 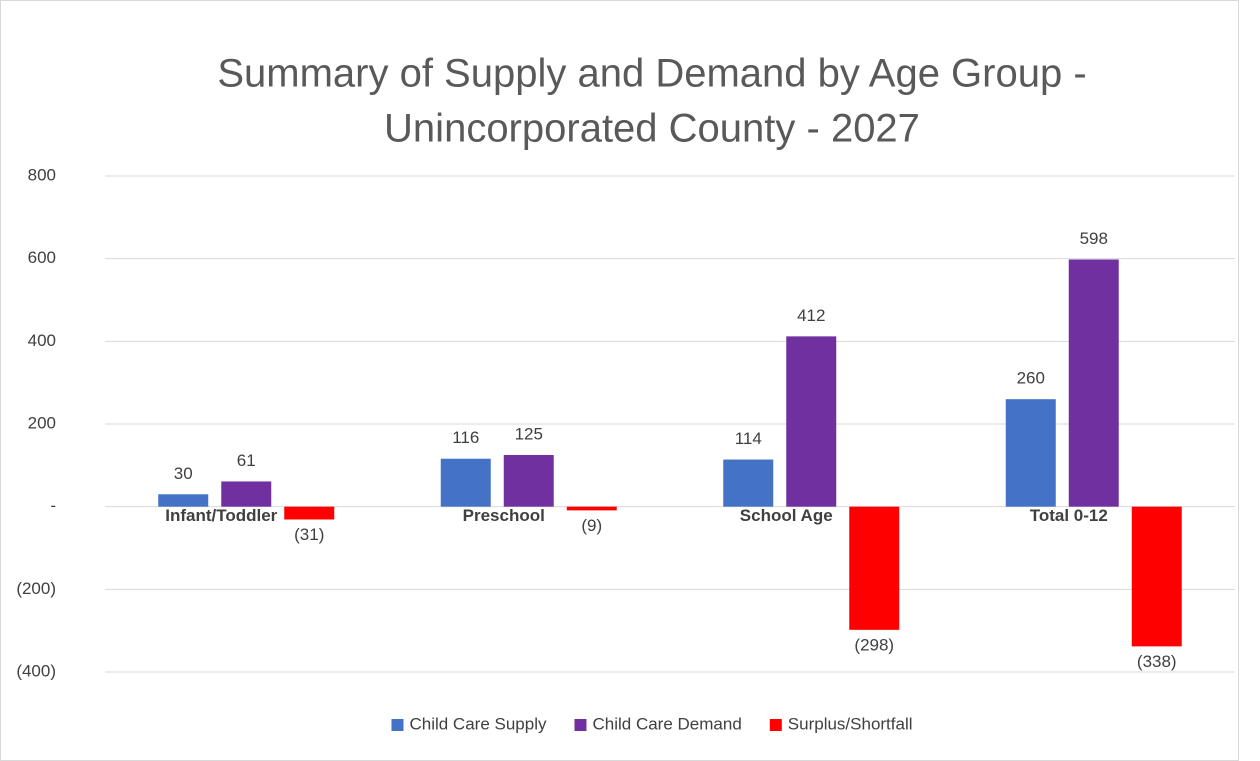 What do you see at coordinates (309, 534) in the screenshot?
I see `data-label: (31)` at bounding box center [309, 534].